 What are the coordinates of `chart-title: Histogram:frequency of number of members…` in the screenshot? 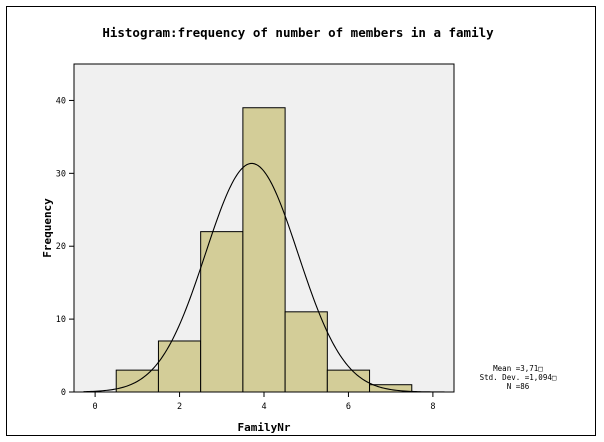 It's located at (298, 32).